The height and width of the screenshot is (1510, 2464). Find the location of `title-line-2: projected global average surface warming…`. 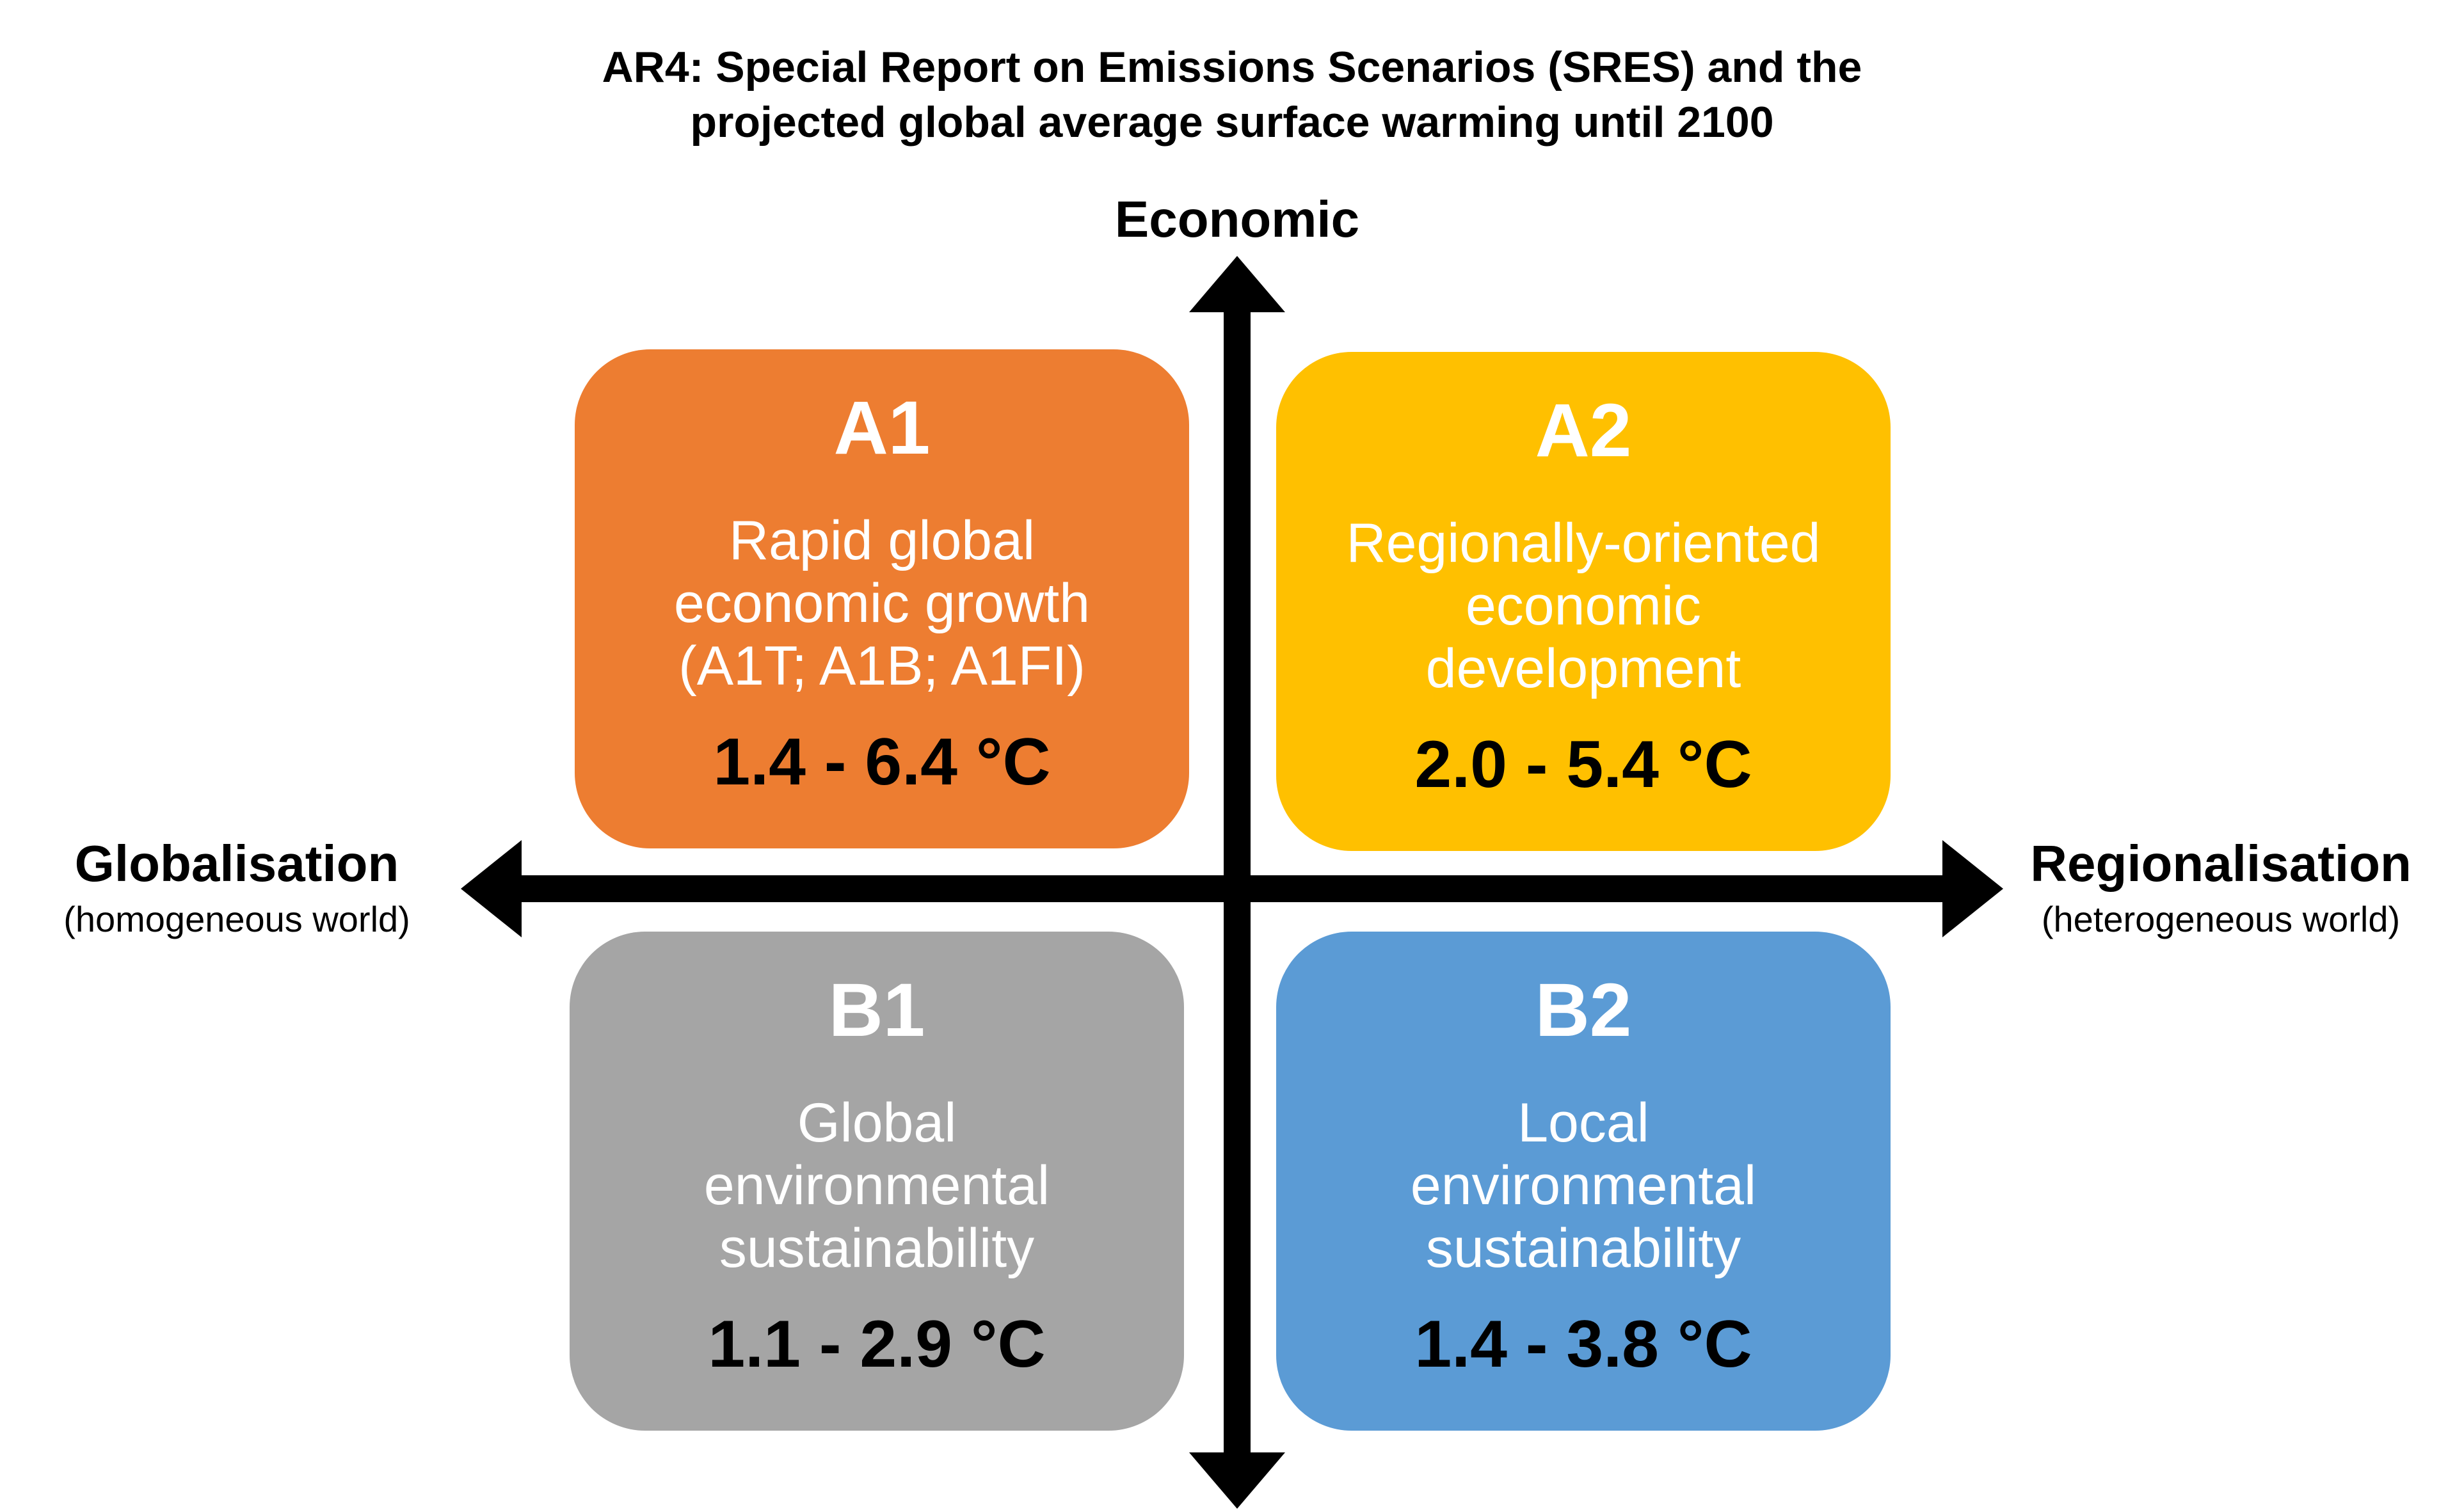

title-line-2: projected global average surface warming… is located at coordinates (1232, 122).